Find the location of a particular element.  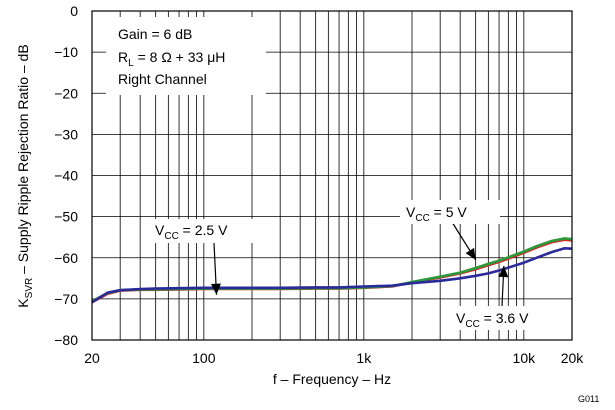

conditions-box is located at coordinates (186, 56).